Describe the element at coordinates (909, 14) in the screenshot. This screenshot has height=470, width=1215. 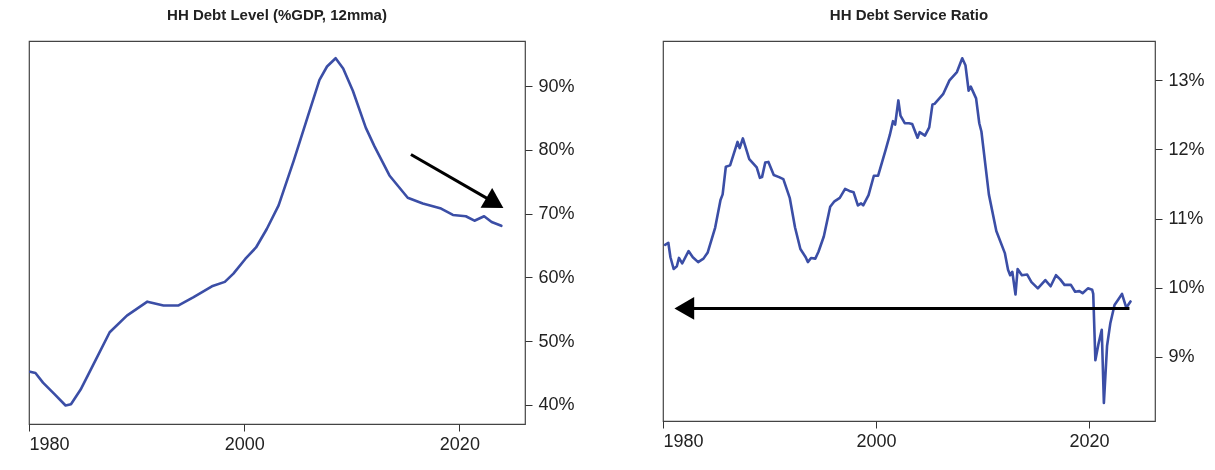
I see `chart-title: HH Debt Service Ratio` at that location.